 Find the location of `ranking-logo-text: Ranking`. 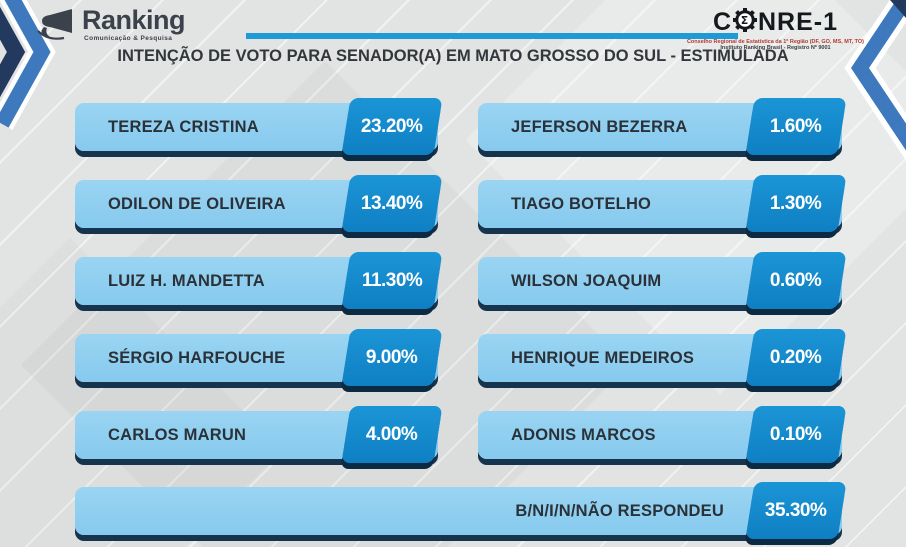

ranking-logo-text: Ranking is located at coordinates (134, 20).